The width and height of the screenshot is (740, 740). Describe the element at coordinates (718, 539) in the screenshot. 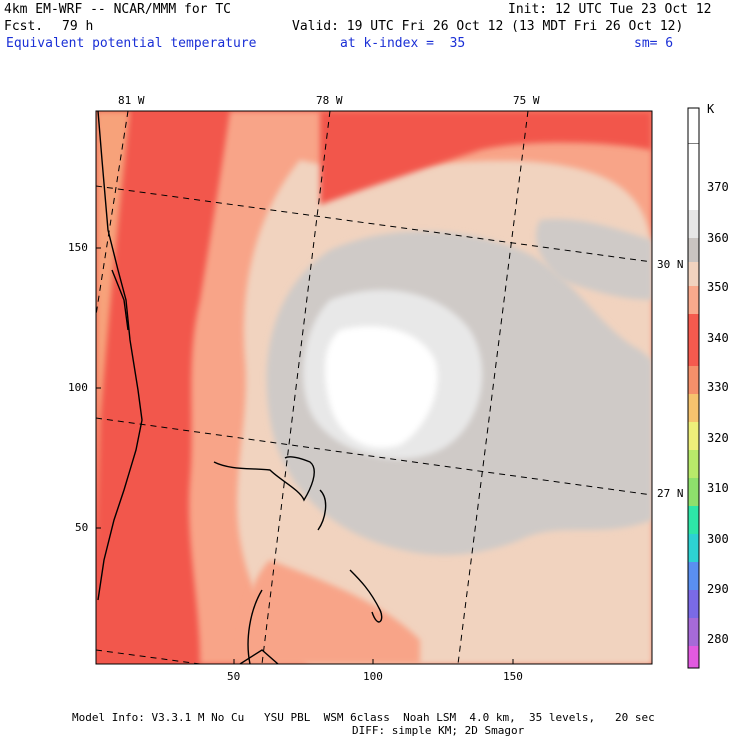

I see `colorbar-label-300: 300` at that location.